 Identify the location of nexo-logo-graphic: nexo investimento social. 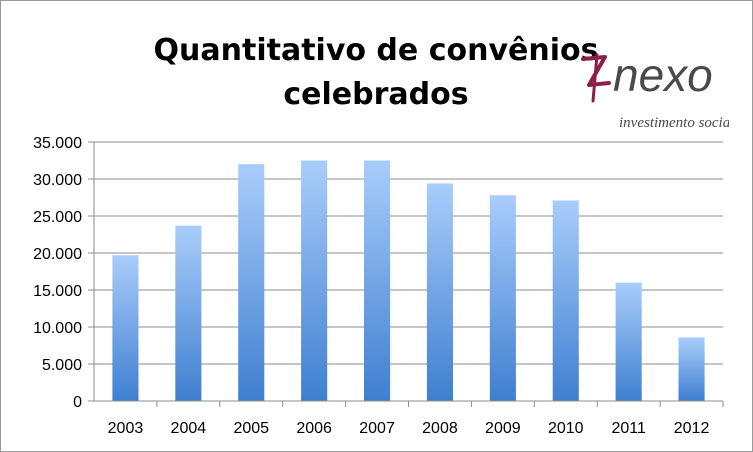
(657, 90).